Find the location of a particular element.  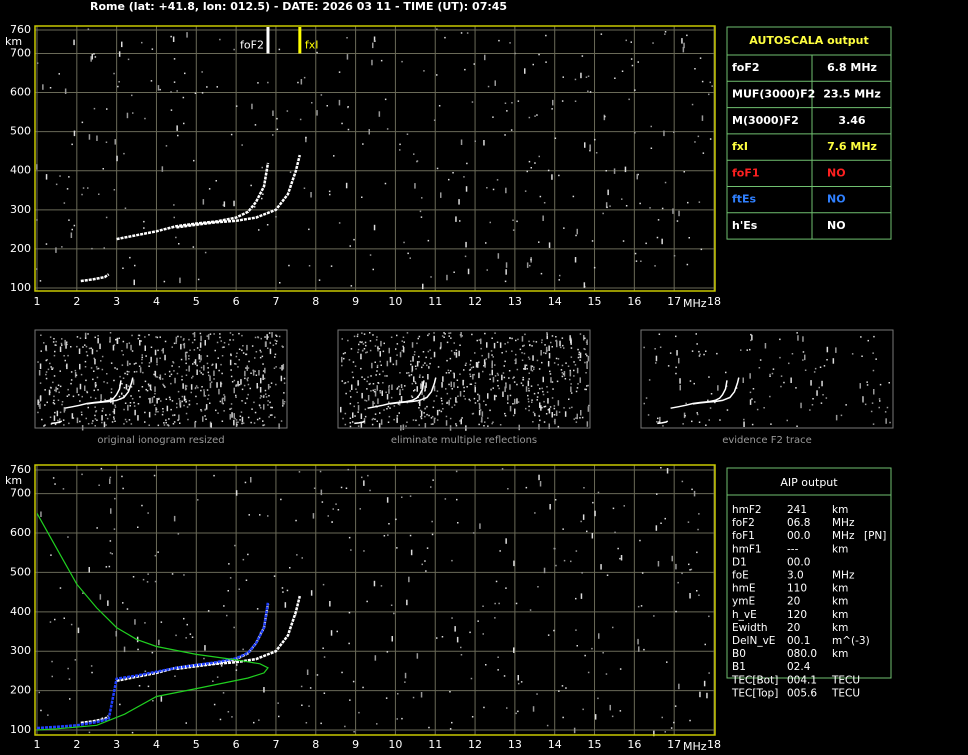

aip-cell: TECU is located at coordinates (845, 680).